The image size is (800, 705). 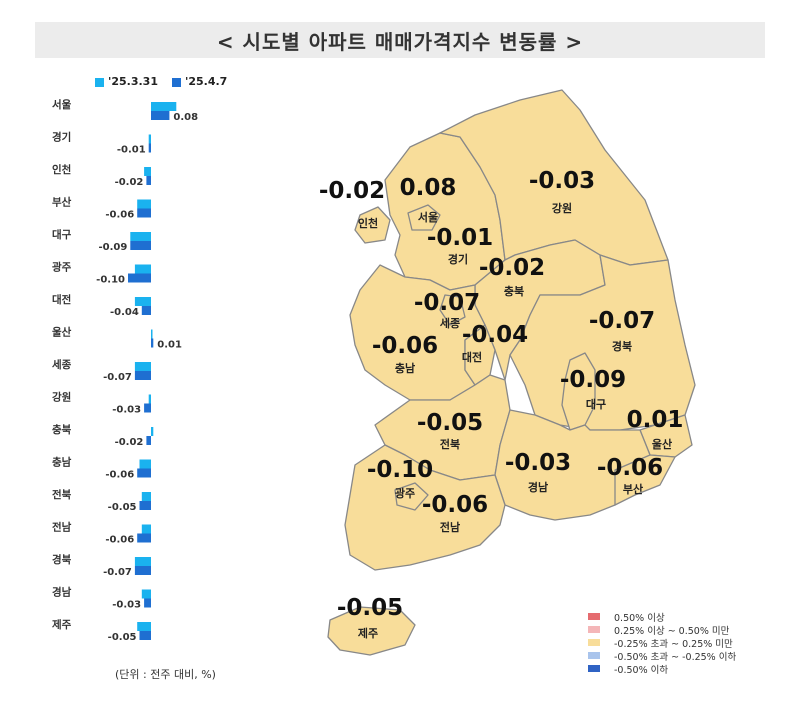 I want to click on map-value-label: -0.01, so click(x=460, y=238).